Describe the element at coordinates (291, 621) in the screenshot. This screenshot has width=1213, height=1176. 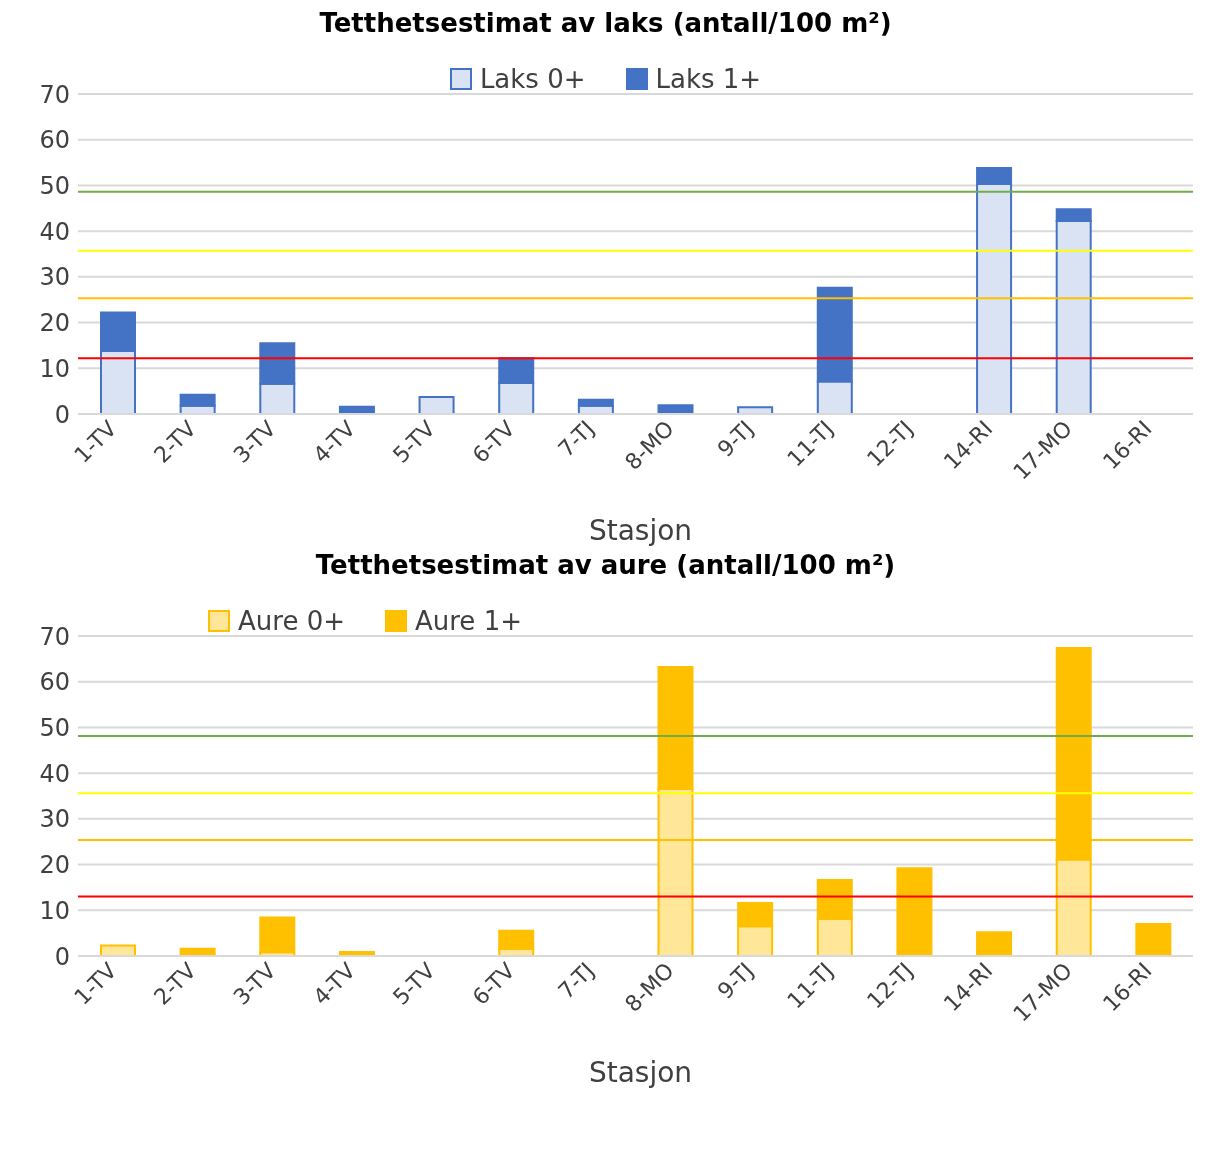
I see `legend-label: Aure 0+` at that location.